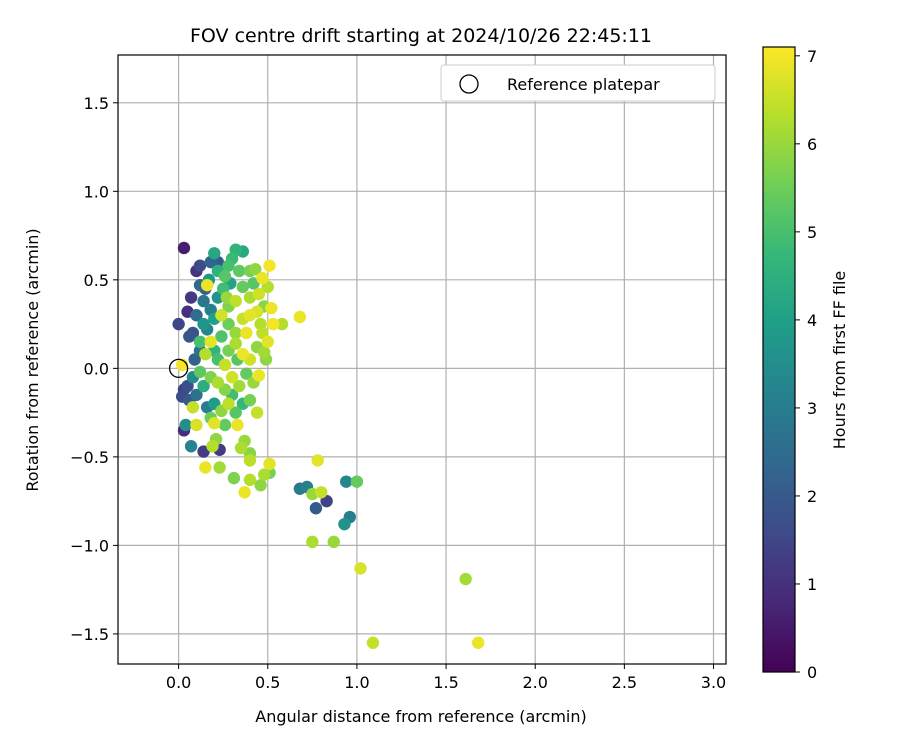  What do you see at coordinates (445, 682) in the screenshot?
I see `x-tick-label: 1.5` at bounding box center [445, 682].